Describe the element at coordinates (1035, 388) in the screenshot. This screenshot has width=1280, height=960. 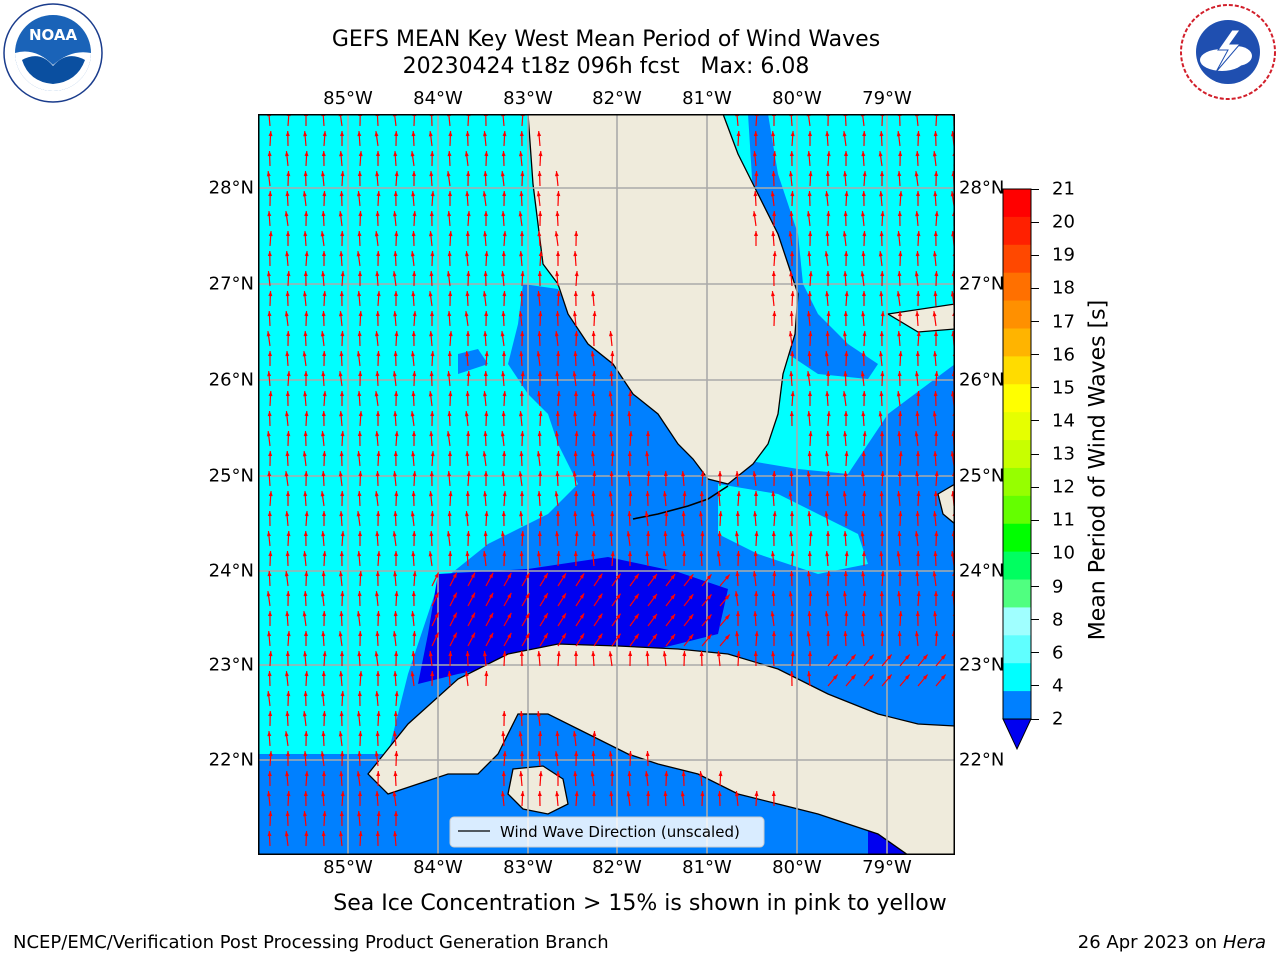
I see `colorbar-tick-mark` at that location.